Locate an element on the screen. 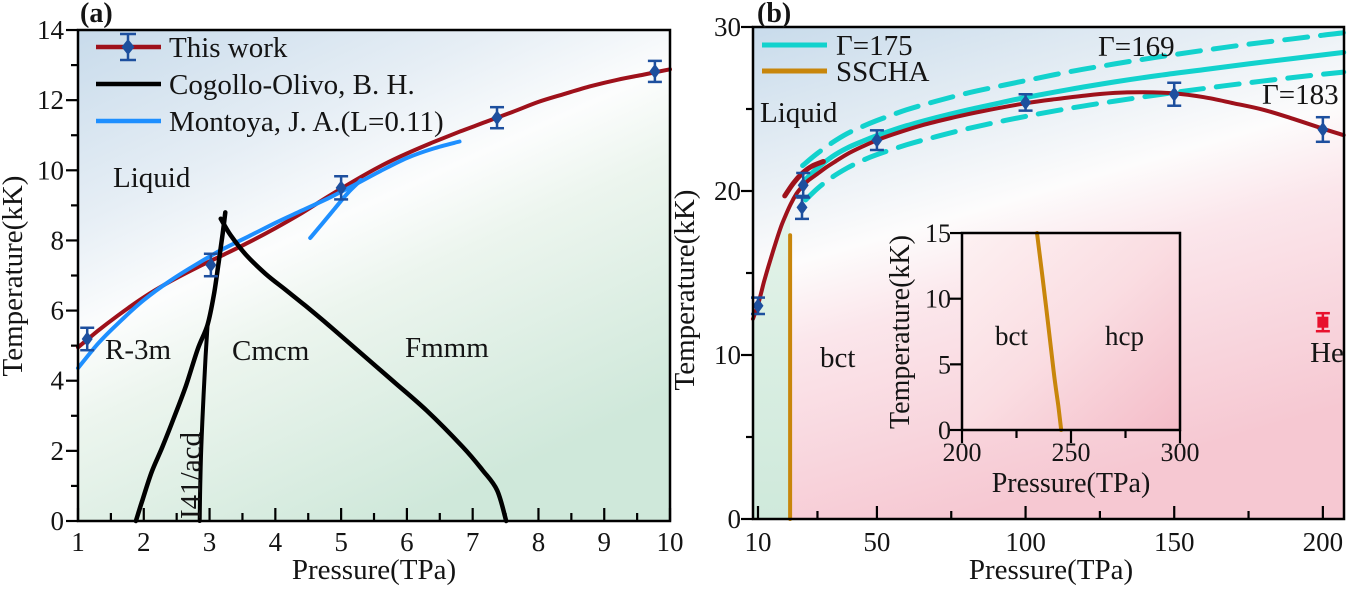  panel-b-legend: Γ=175 SSCHA is located at coordinates (846, 59).